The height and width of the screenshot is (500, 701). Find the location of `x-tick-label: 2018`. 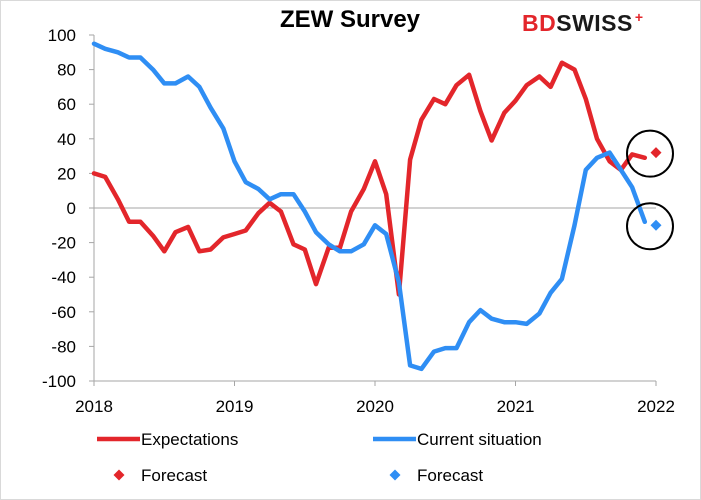

x-tick-label: 2018 is located at coordinates (94, 406).